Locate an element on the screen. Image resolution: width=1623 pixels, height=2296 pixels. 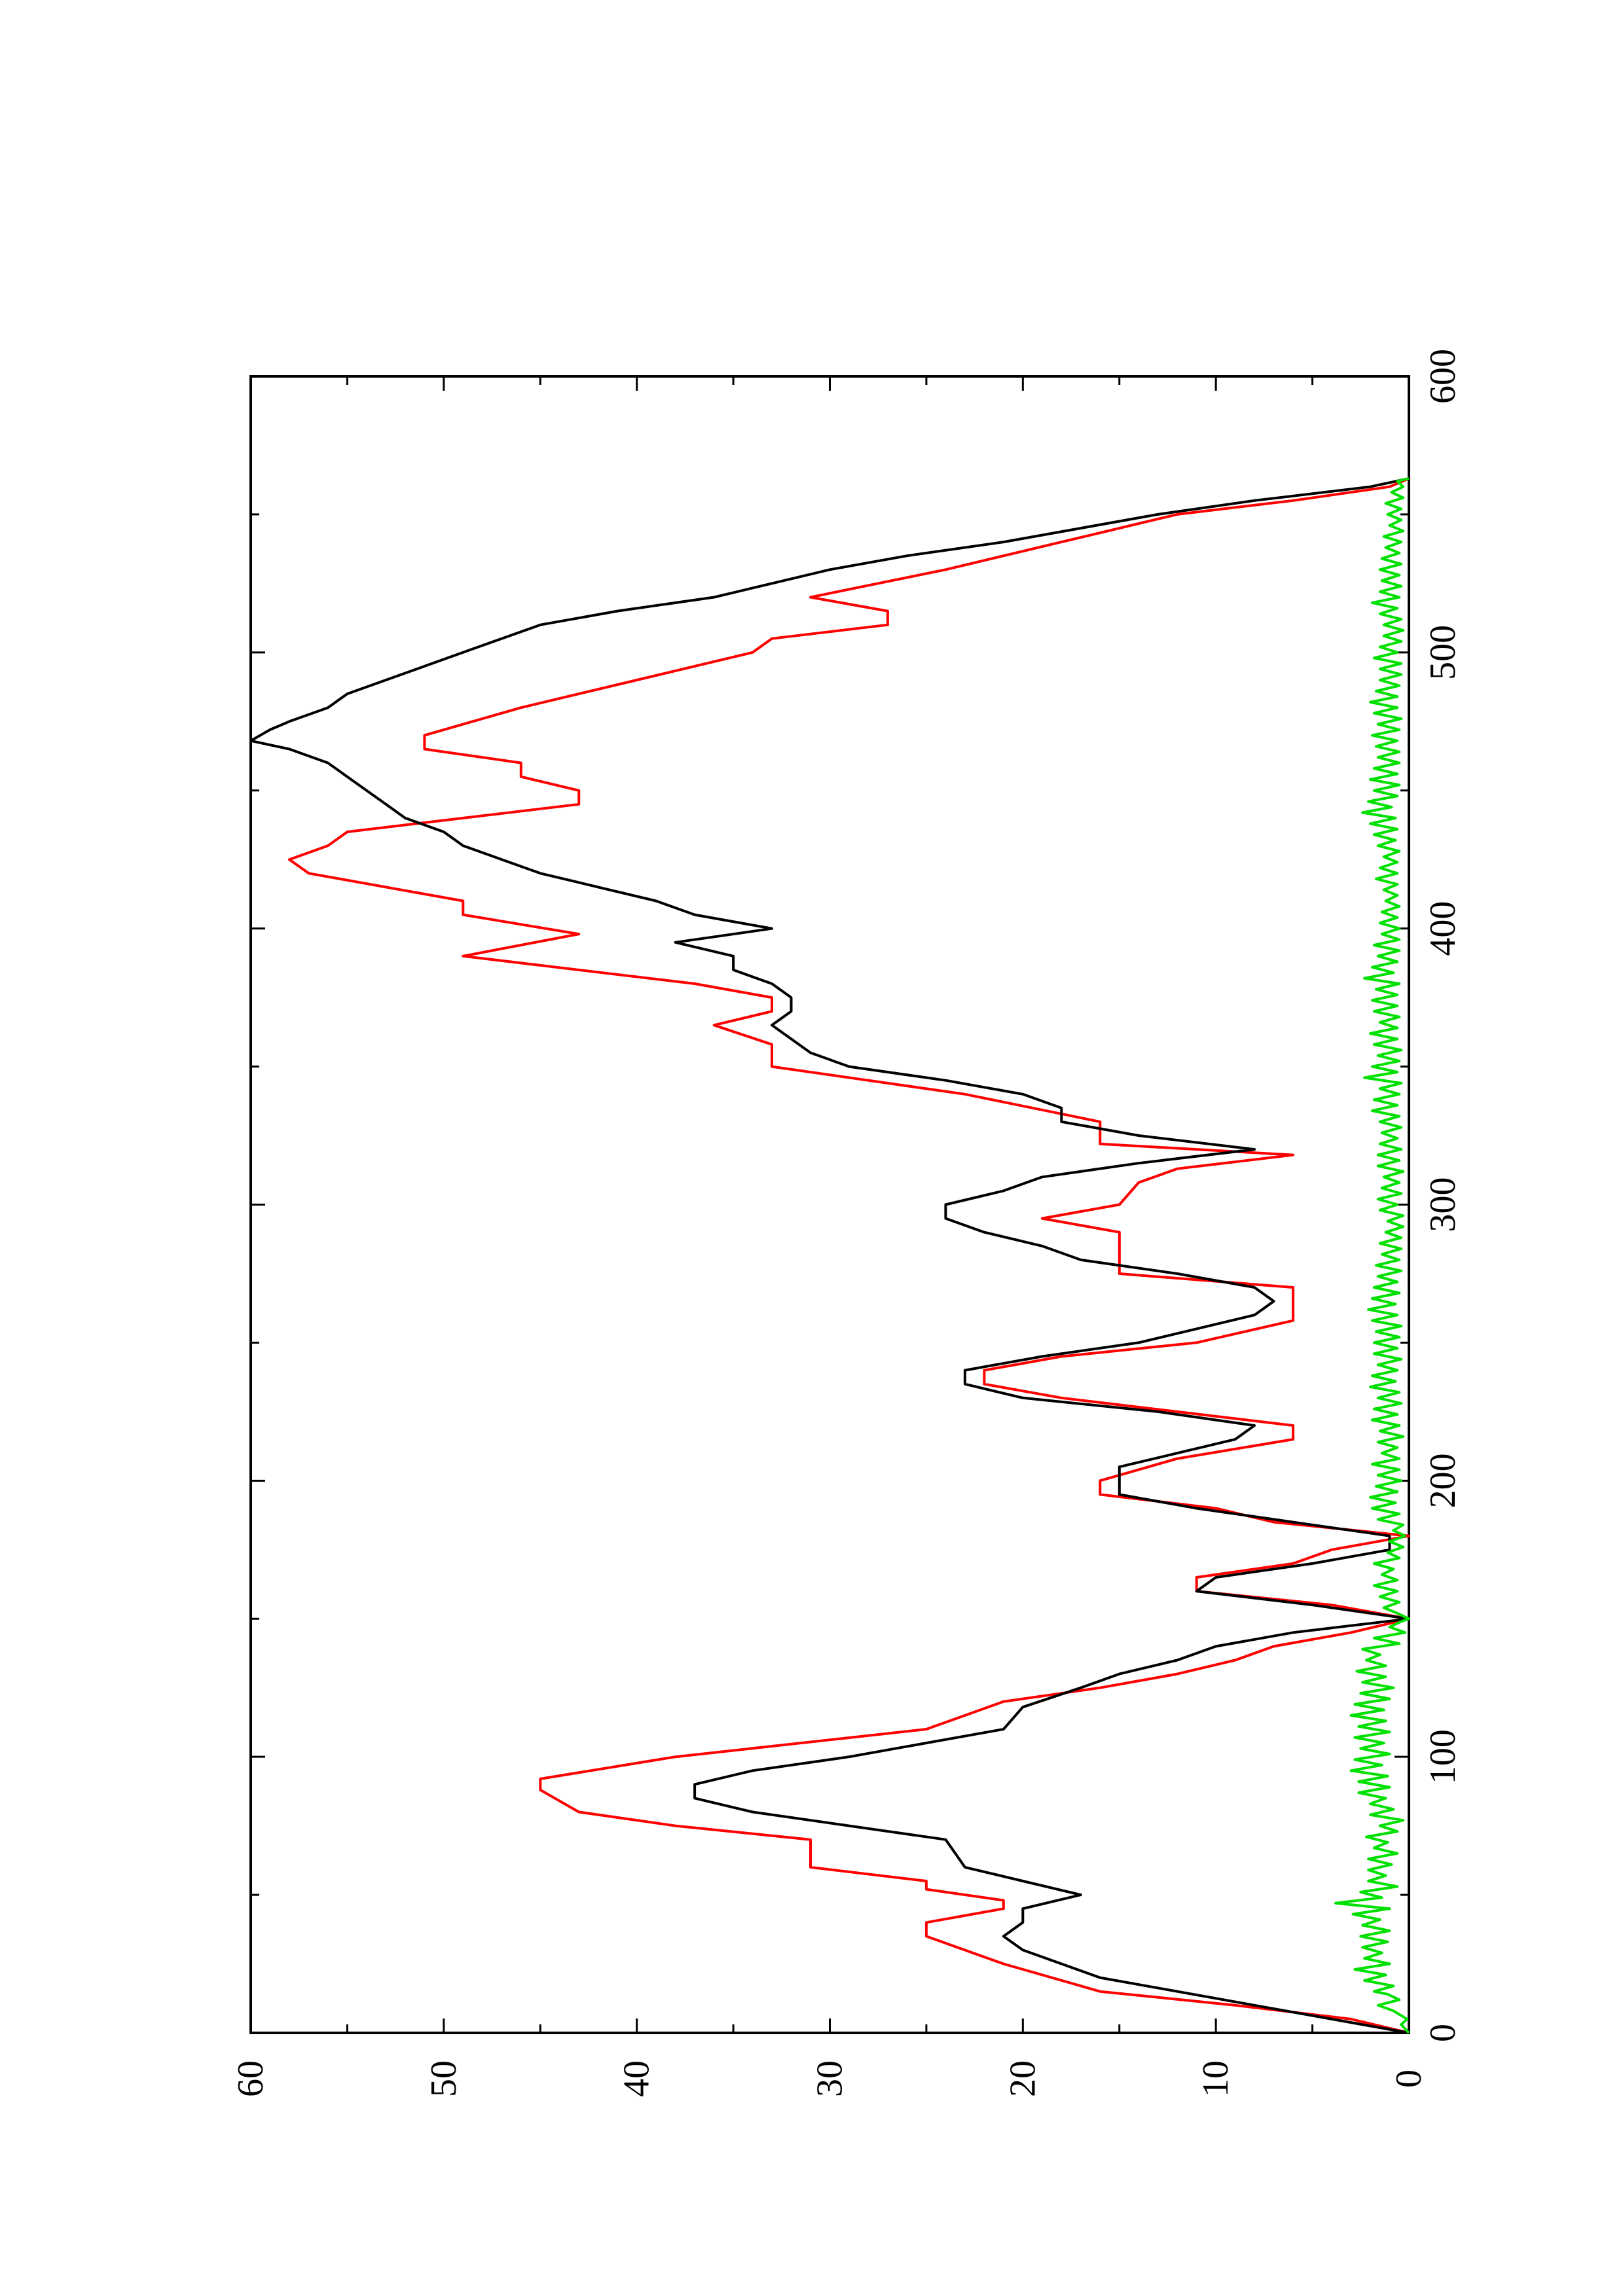
y-tick-label: 40 is located at coordinates (637, 2078).